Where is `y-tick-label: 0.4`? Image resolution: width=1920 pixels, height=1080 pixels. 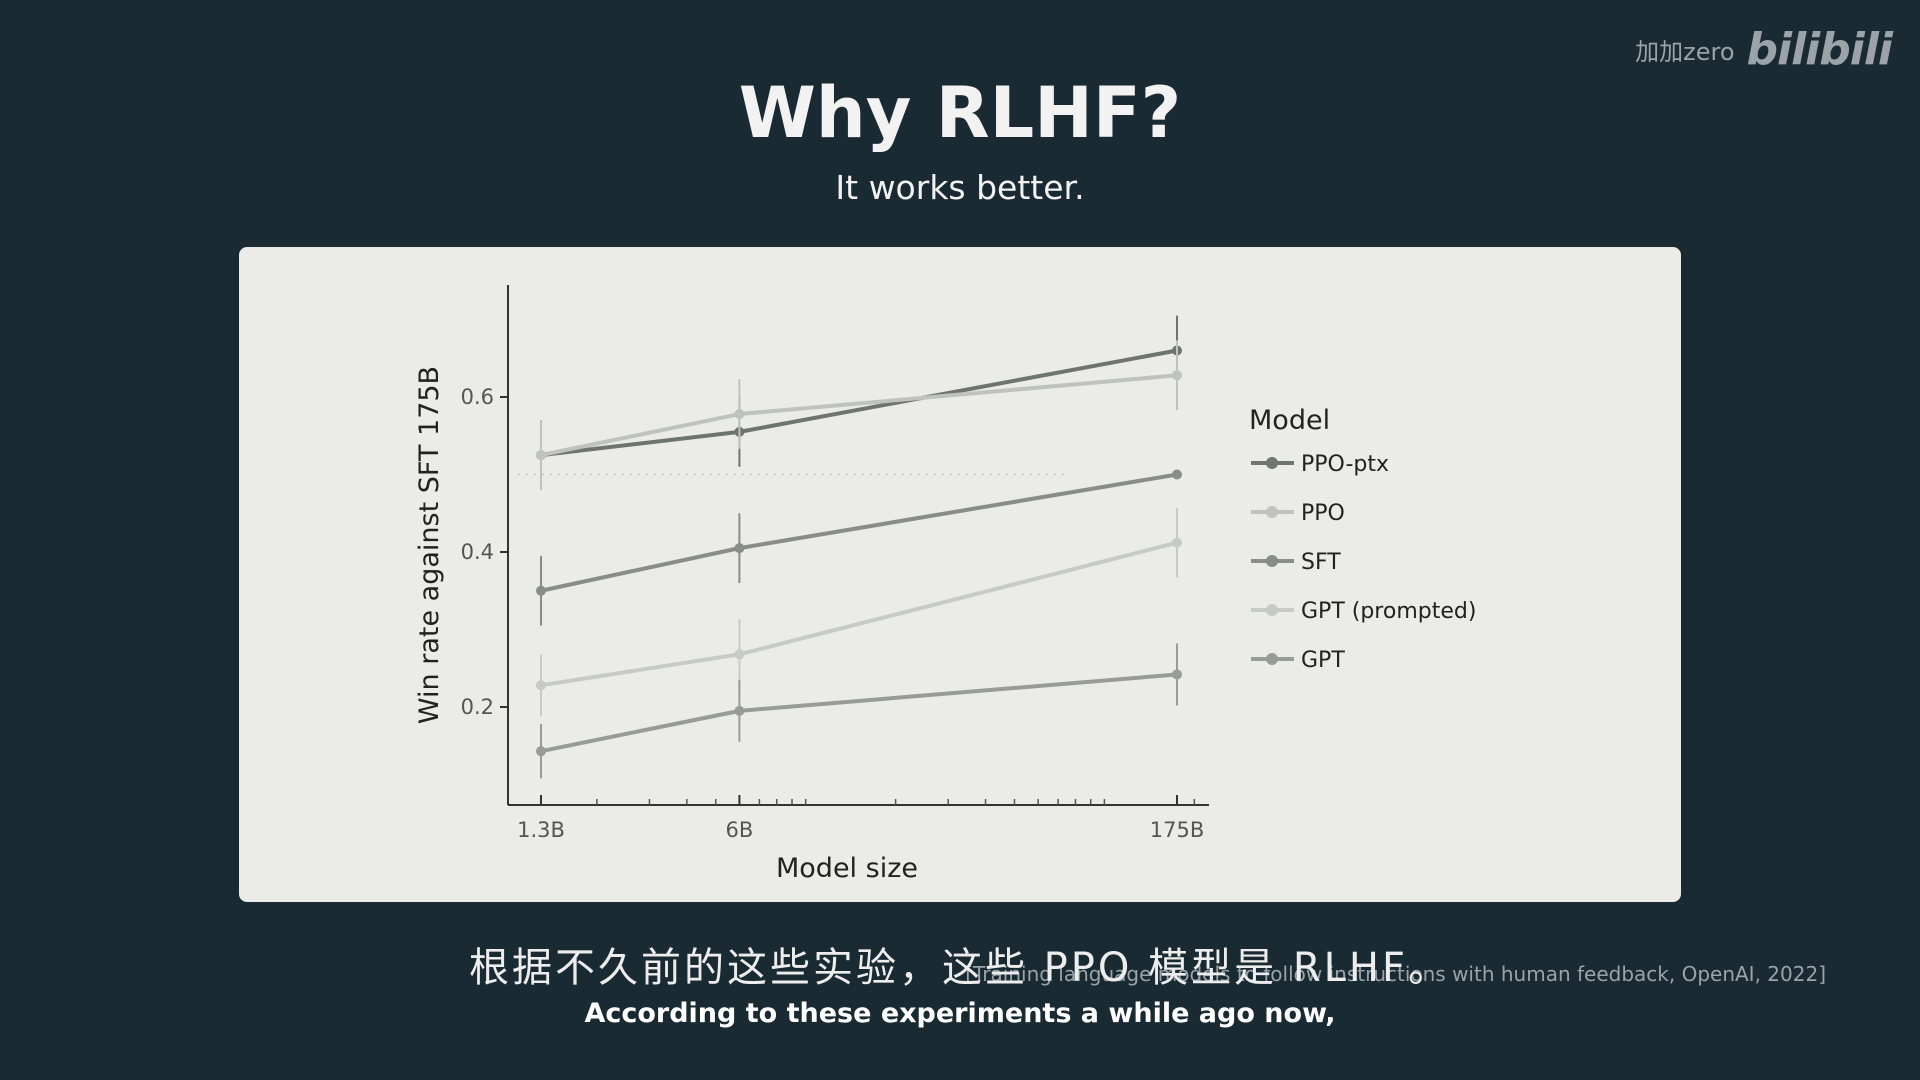
y-tick-label: 0.4 is located at coordinates (477, 552).